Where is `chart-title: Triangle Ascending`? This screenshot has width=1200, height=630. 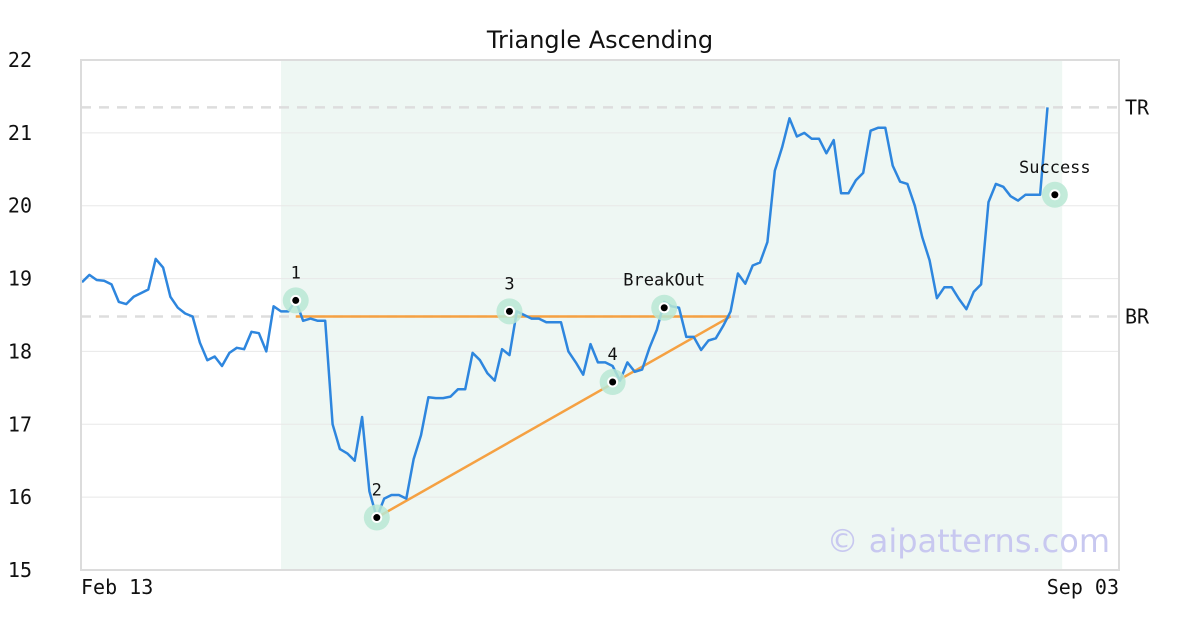
chart-title: Triangle Ascending is located at coordinates (599, 40).